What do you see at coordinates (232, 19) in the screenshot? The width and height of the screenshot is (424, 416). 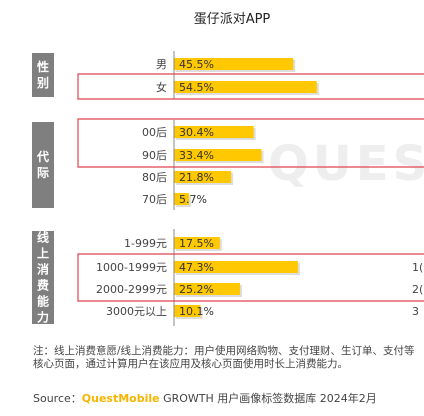 I see `chart-title: 蛋仔派对APP` at bounding box center [232, 19].